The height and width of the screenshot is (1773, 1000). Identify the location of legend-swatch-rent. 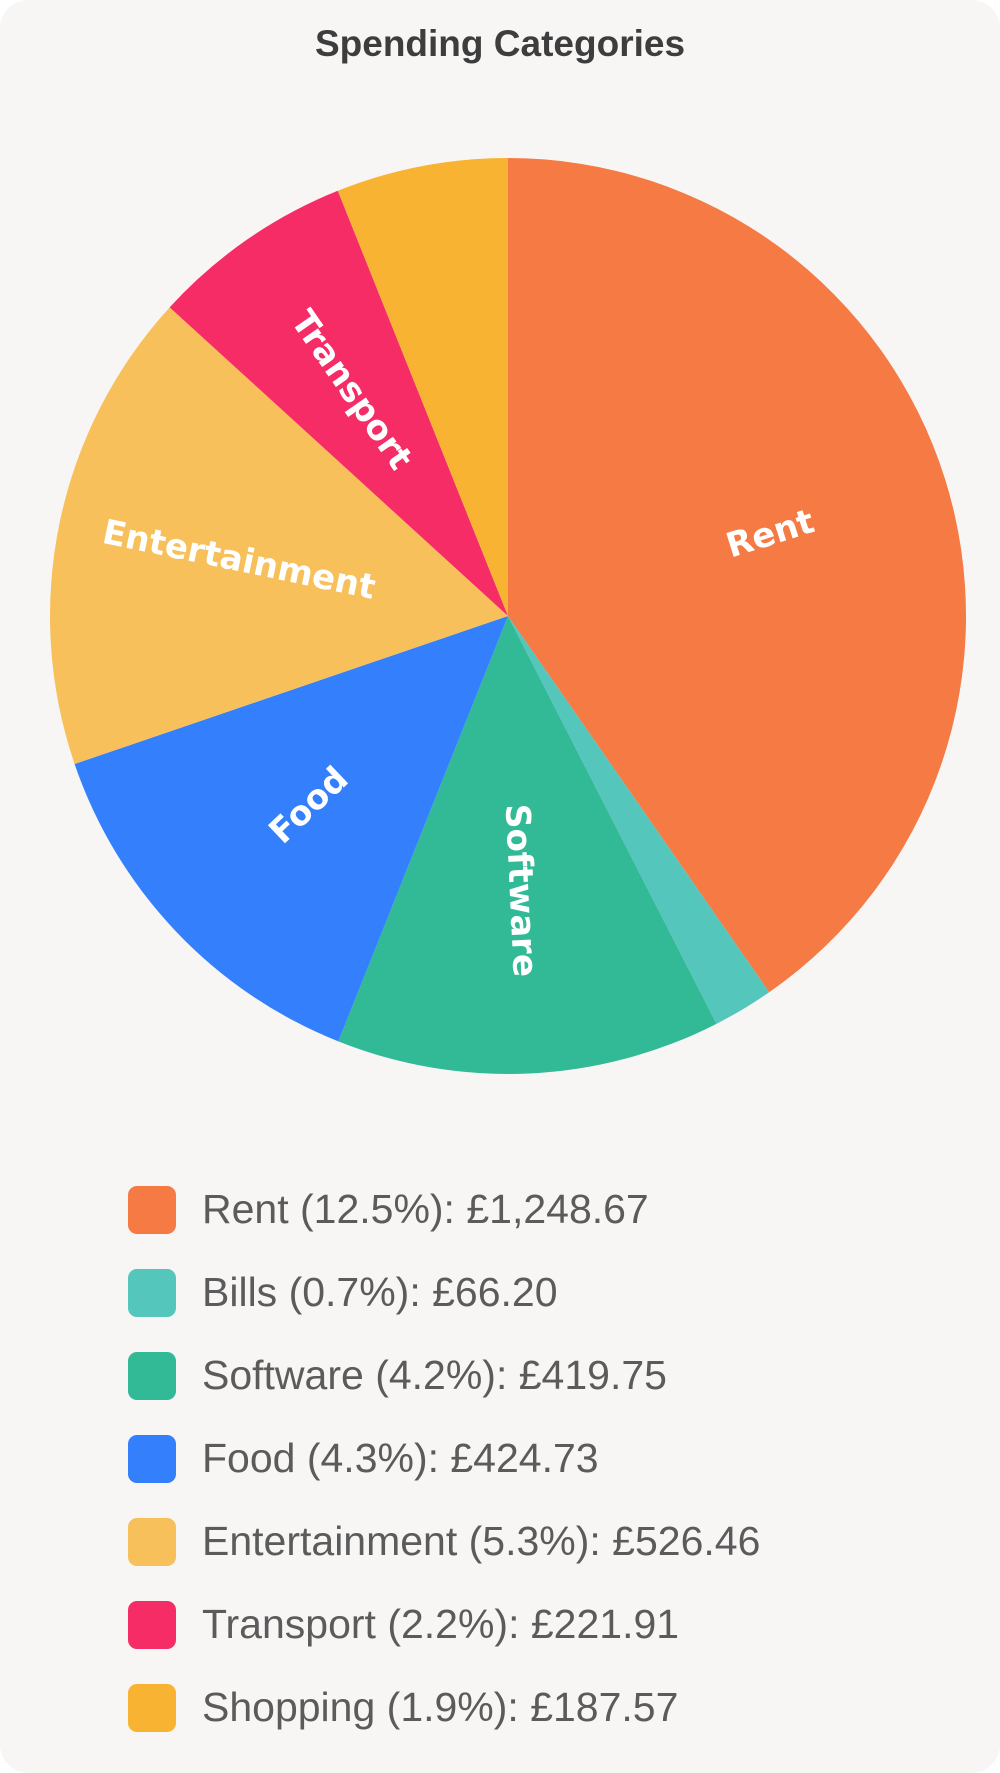
(152, 1209).